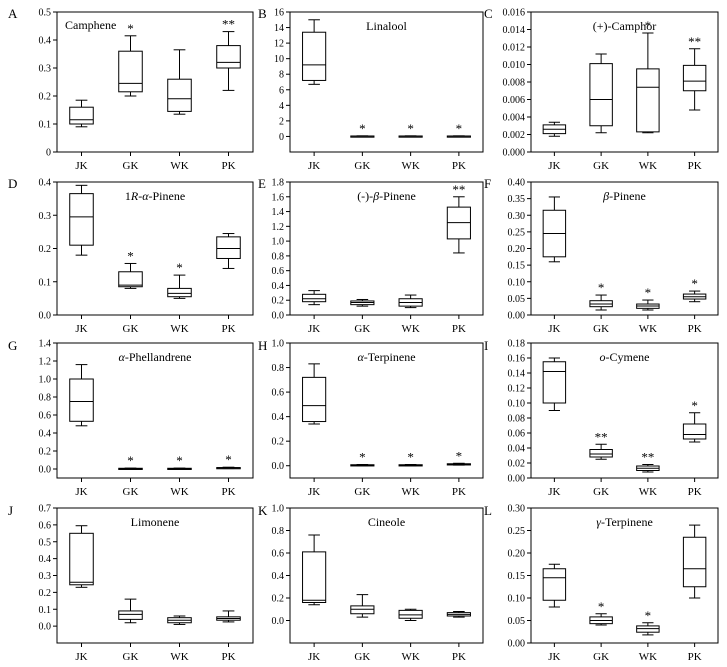 The width and height of the screenshot is (727, 667). What do you see at coordinates (228, 166) in the screenshot?
I see `panel-a-xtick-label-pk: PK` at bounding box center [228, 166].